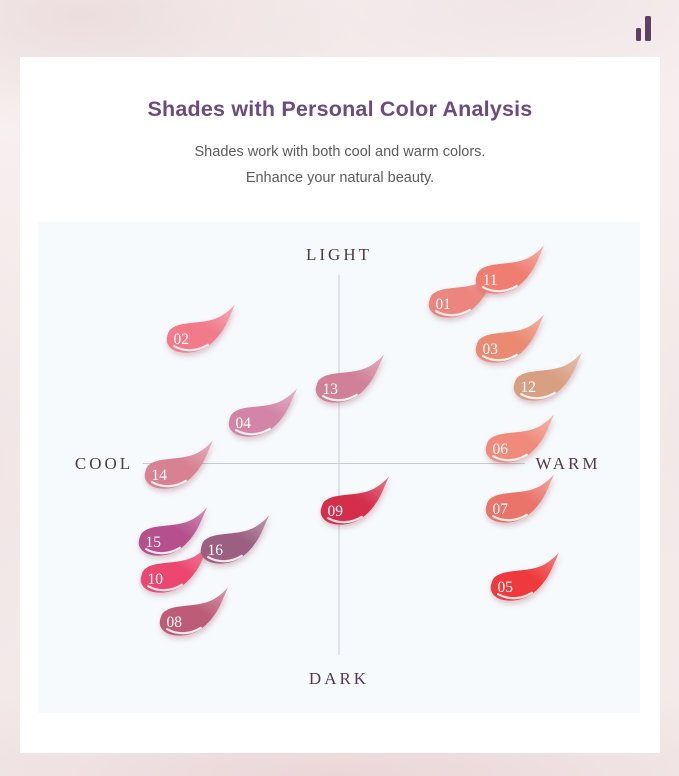 The width and height of the screenshot is (679, 776). Describe the element at coordinates (490, 280) in the screenshot. I see `shade-number: 11` at that location.